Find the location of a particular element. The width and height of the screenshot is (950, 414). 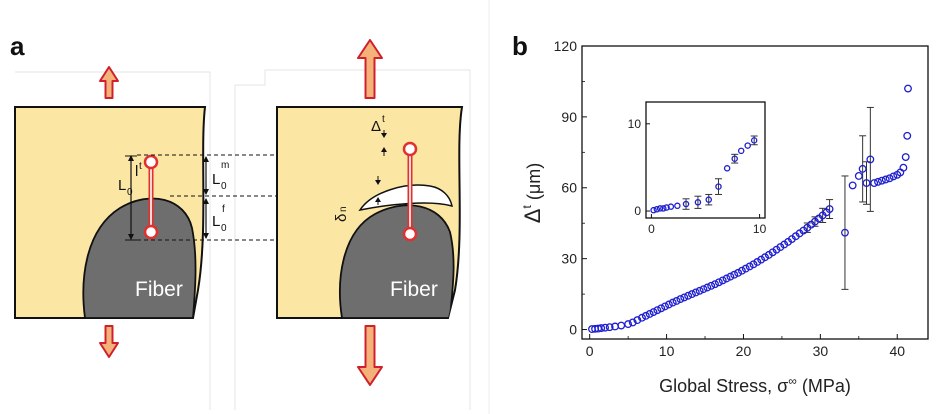

right-specimen: Fiber Δ t δ n is located at coordinates (370, 212).